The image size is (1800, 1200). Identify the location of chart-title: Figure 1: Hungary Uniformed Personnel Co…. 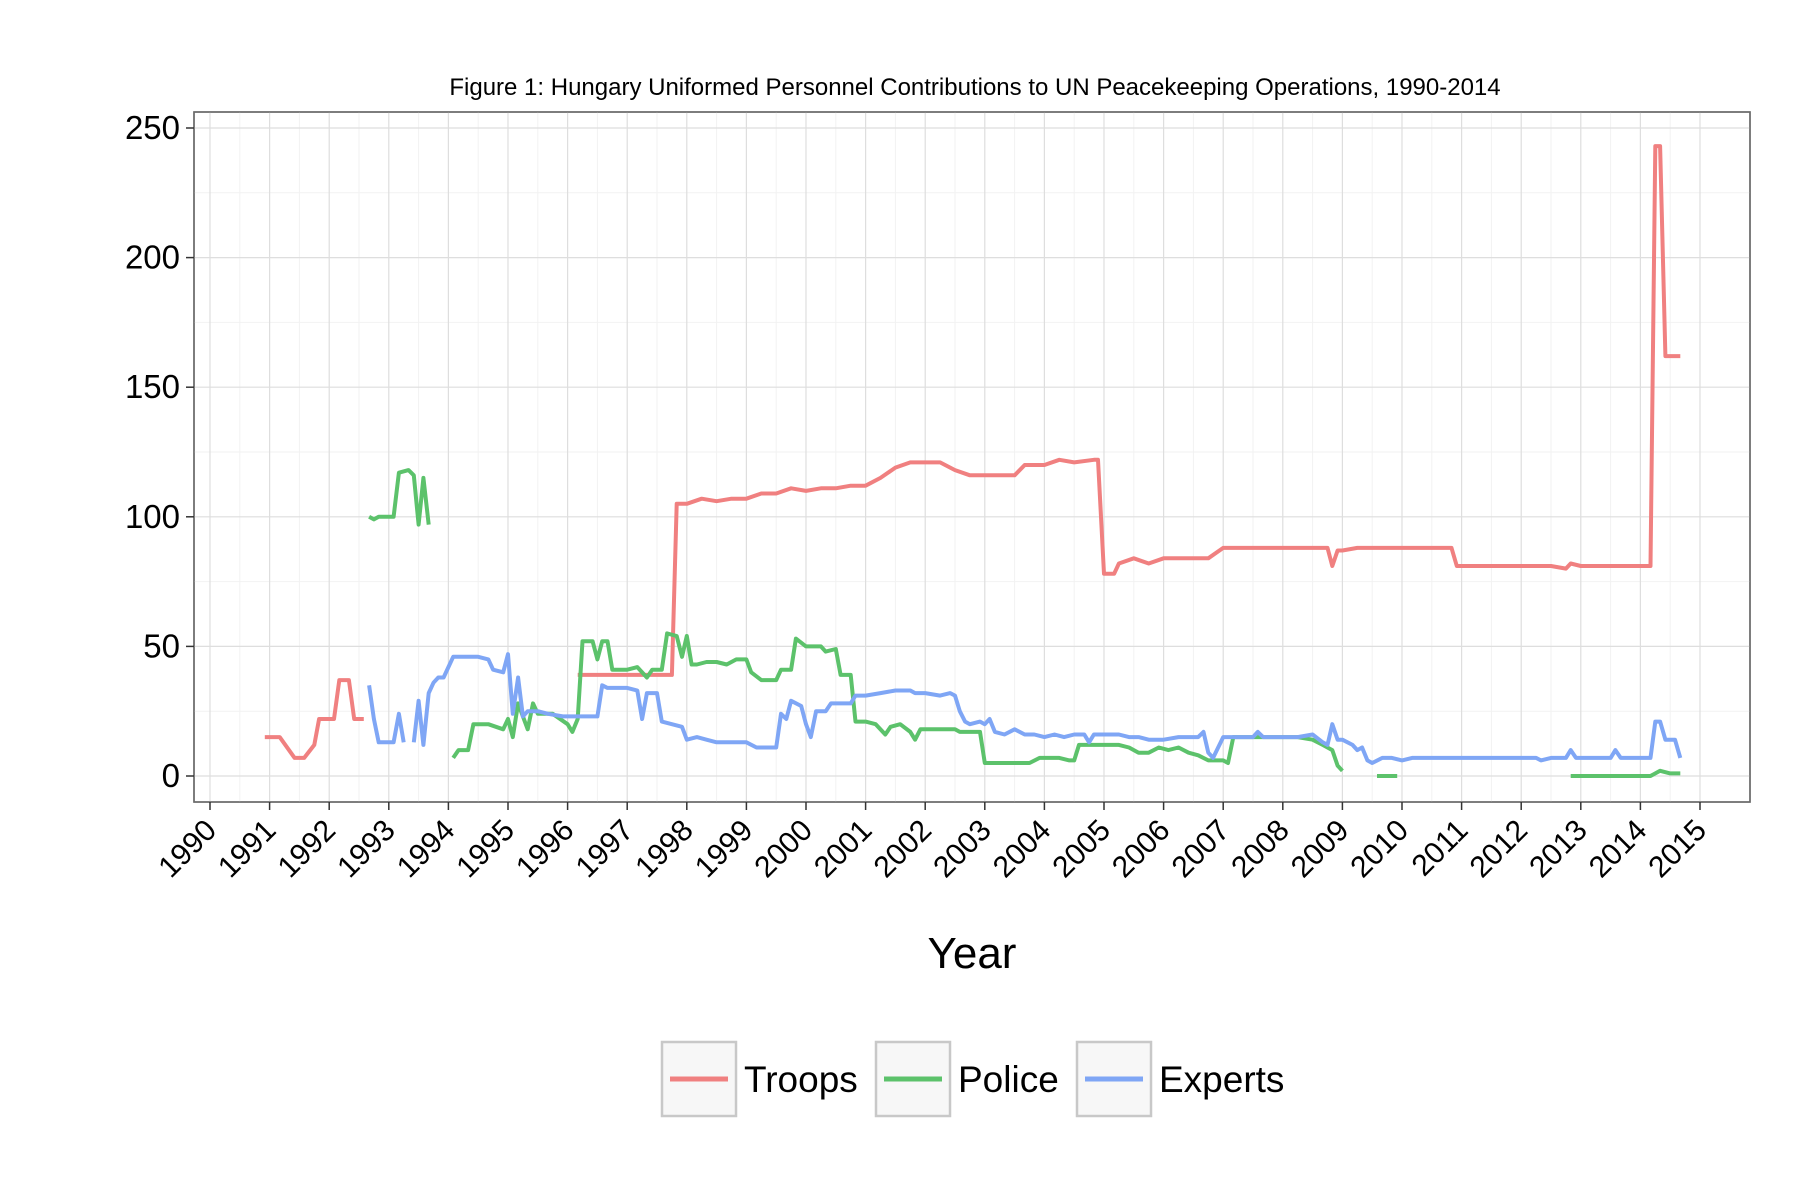
(974, 87).